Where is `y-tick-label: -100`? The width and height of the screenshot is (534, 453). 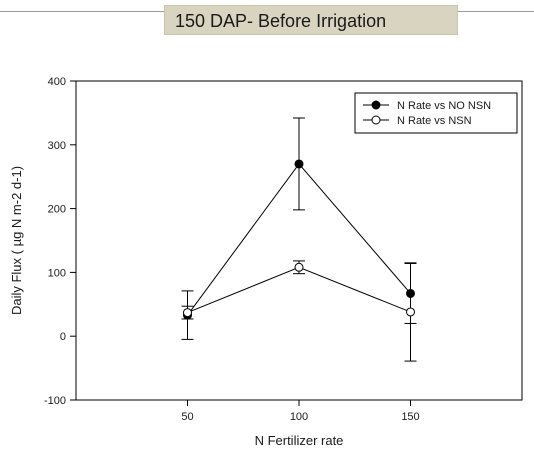
y-tick-label: -100 is located at coordinates (55, 401).